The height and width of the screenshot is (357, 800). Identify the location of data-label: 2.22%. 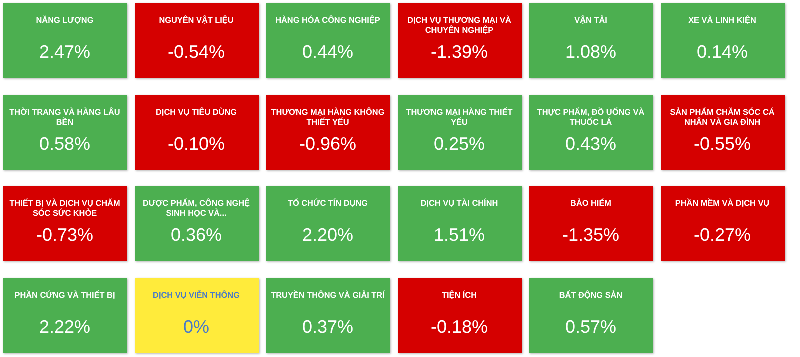
(65, 327).